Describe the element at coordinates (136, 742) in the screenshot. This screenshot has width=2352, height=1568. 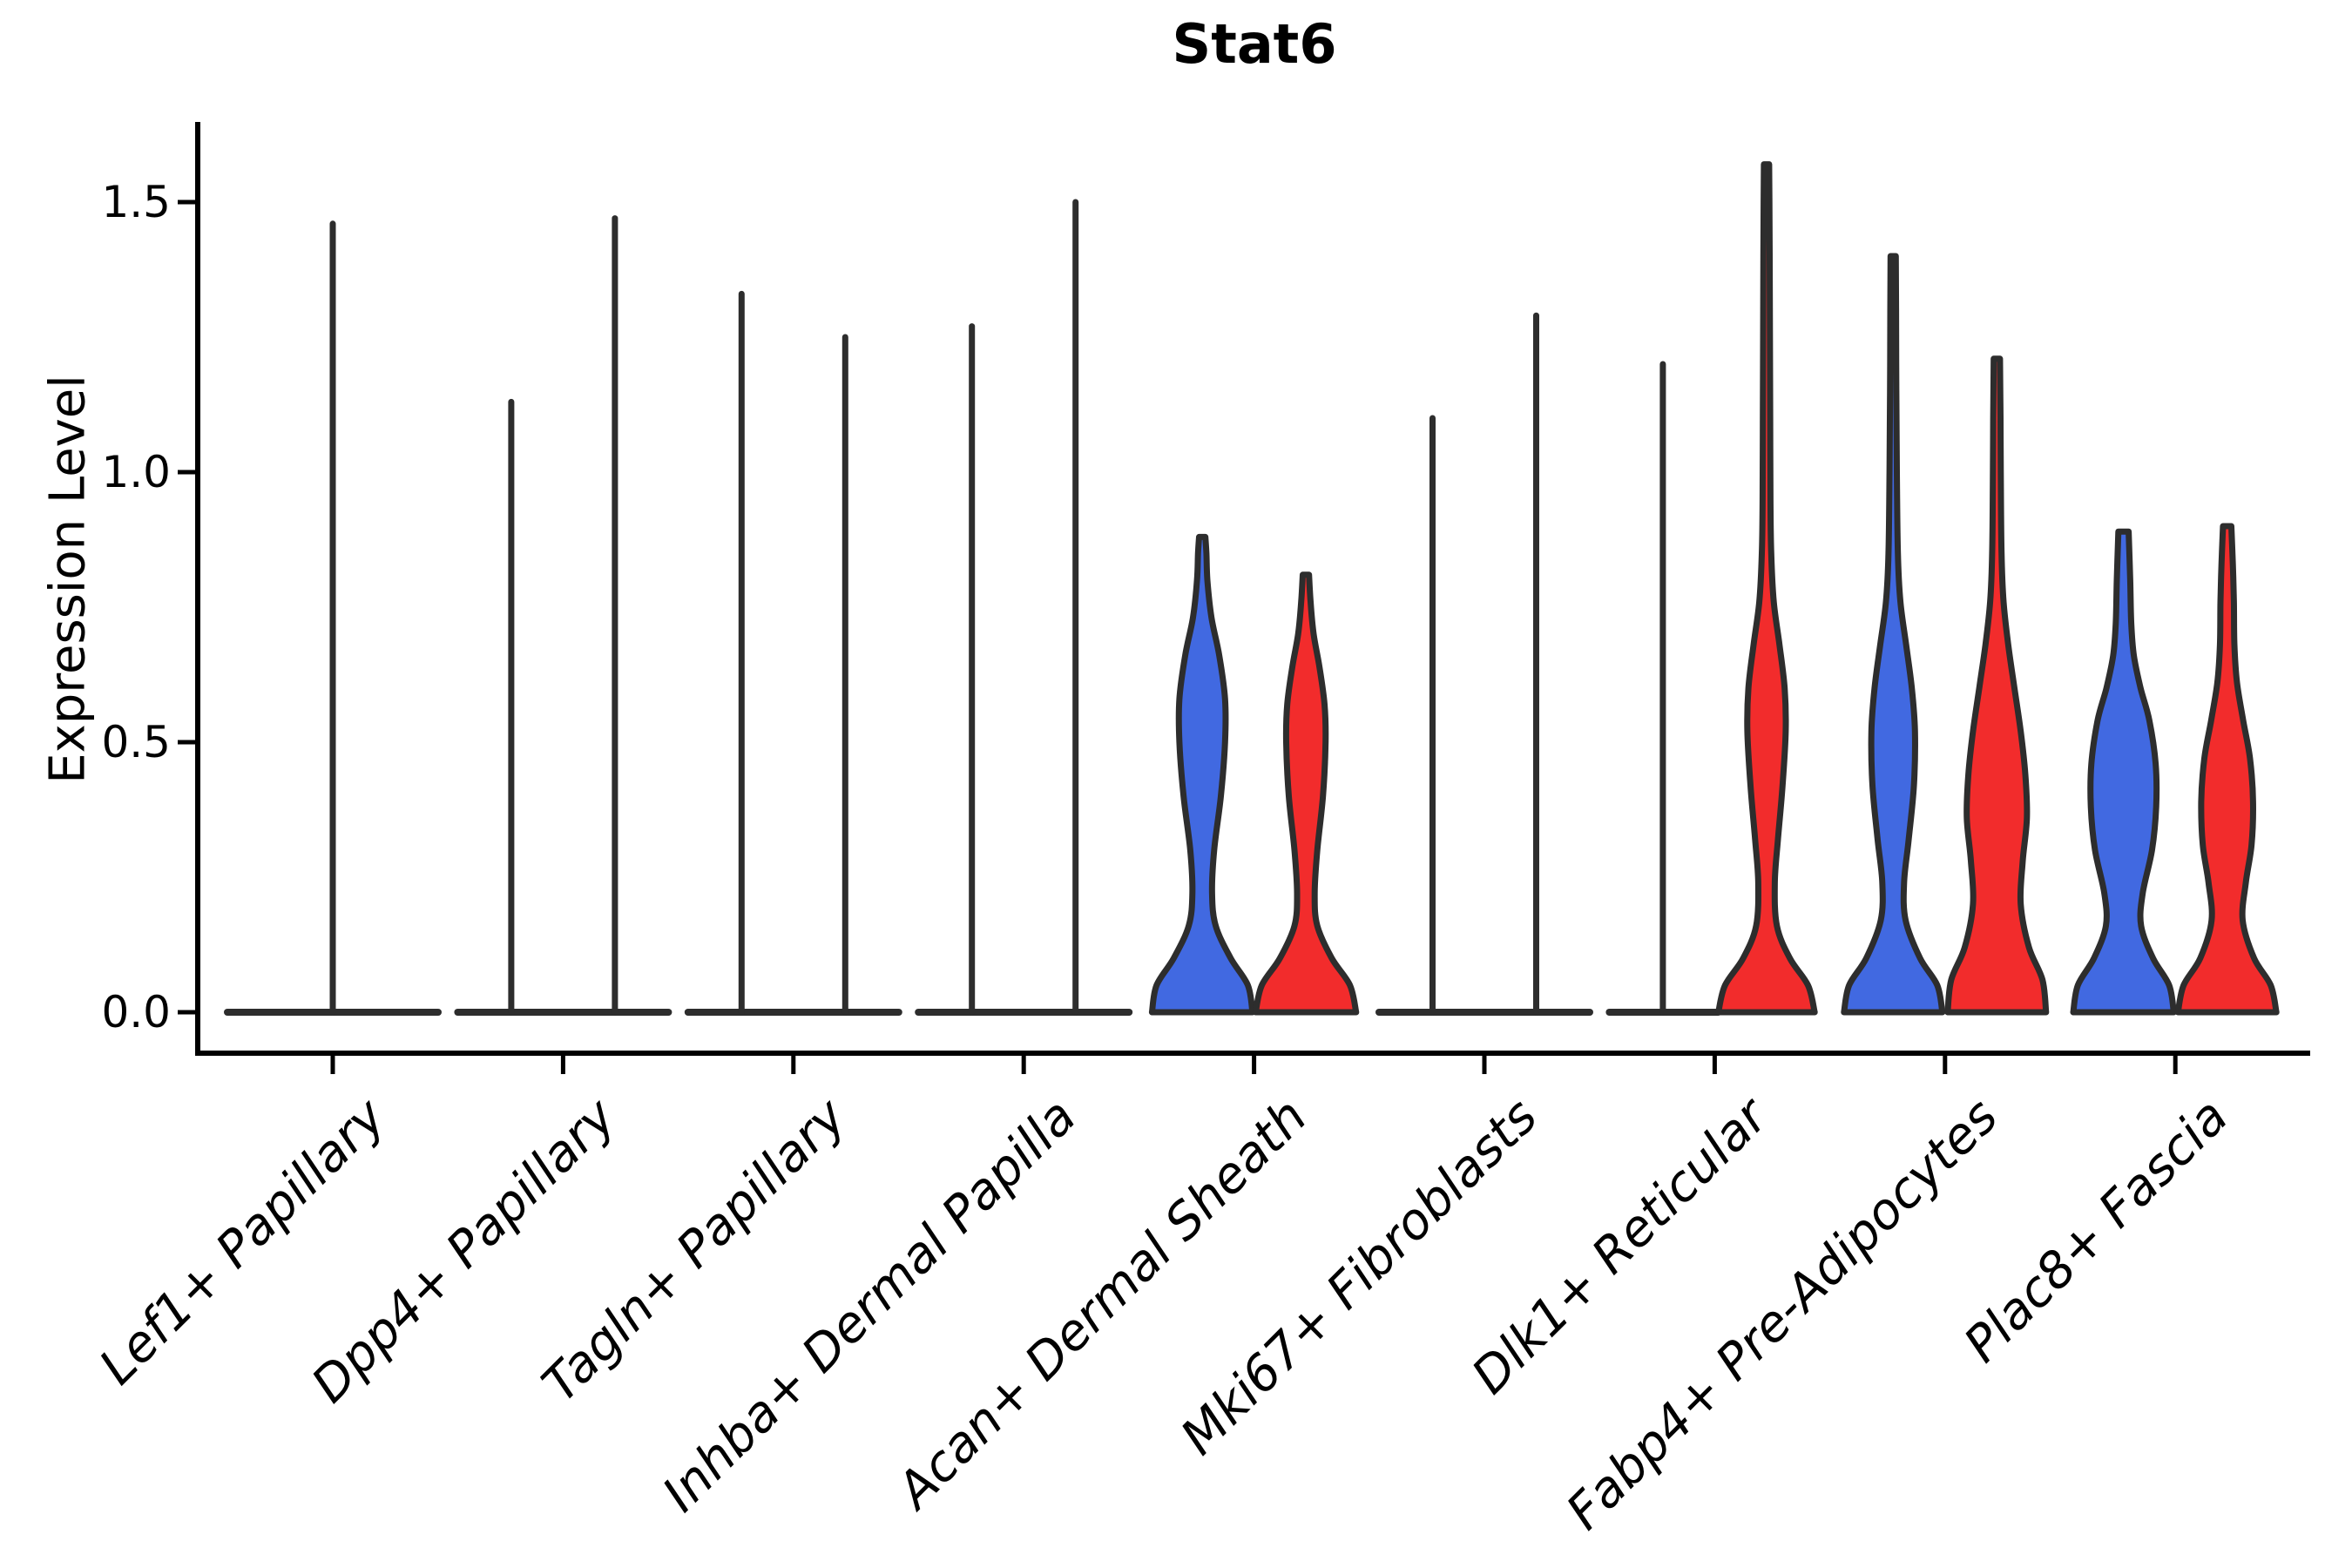
I see `y-tick-label: 0.5` at that location.